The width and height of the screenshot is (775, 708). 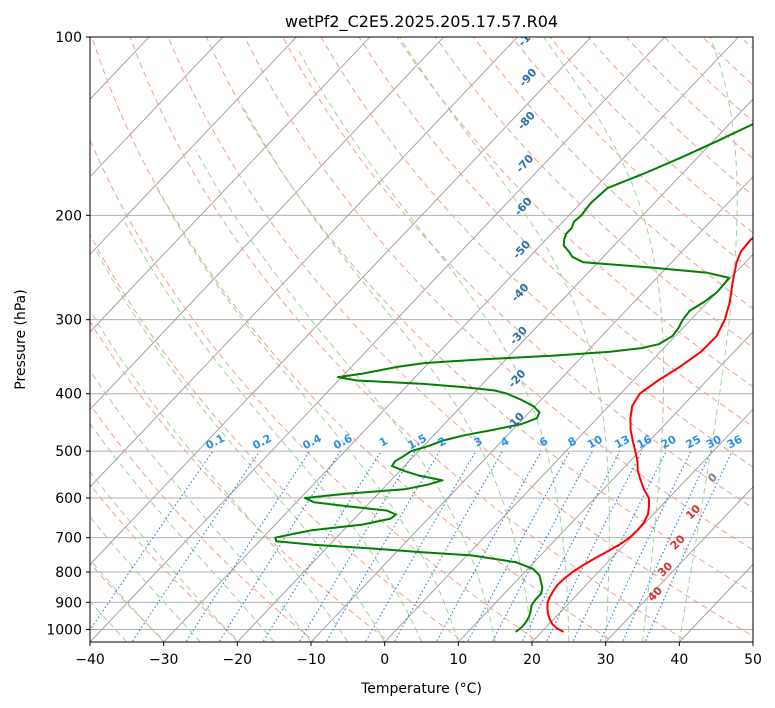 What do you see at coordinates (442, 441) in the screenshot?
I see `mixing-ratio-label: 2` at bounding box center [442, 441].